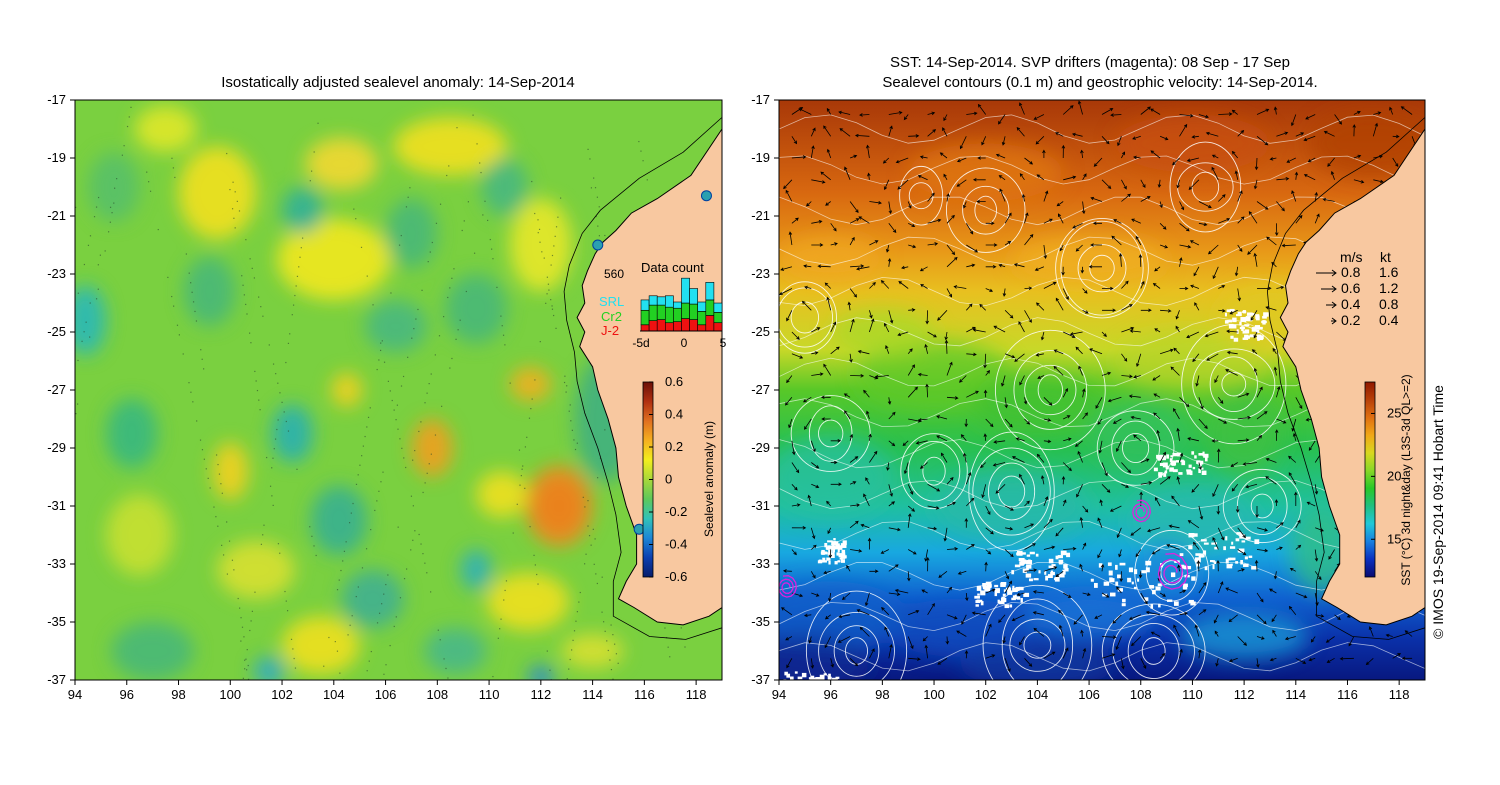  Describe the element at coordinates (644, 694) in the screenshot. I see `x-tick-label: 116` at that location.